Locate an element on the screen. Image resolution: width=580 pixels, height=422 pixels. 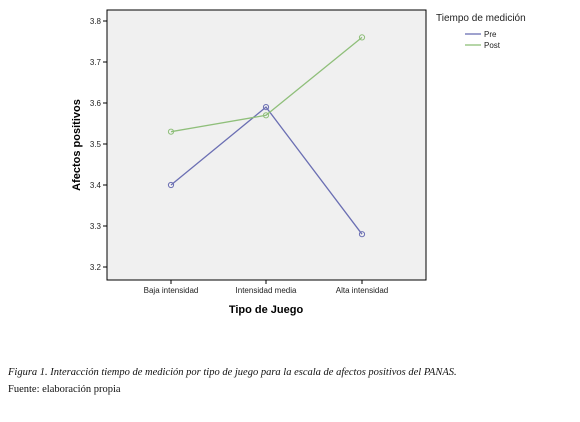
y-tick-label: 3.6 is located at coordinates (96, 103).